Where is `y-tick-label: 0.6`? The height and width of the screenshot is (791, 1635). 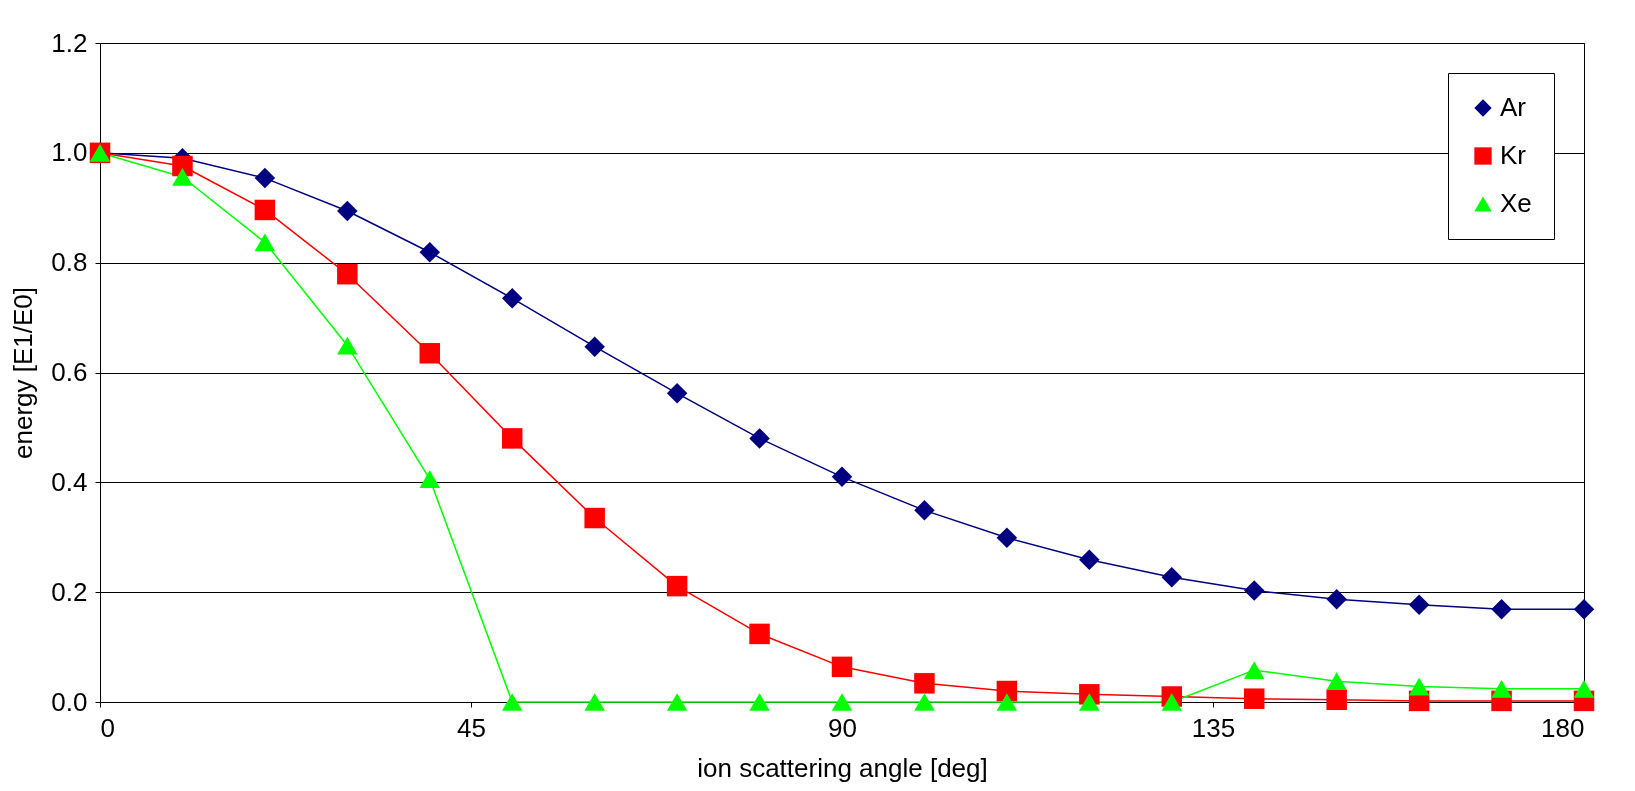
y-tick-label: 0.6 is located at coordinates (69, 372).